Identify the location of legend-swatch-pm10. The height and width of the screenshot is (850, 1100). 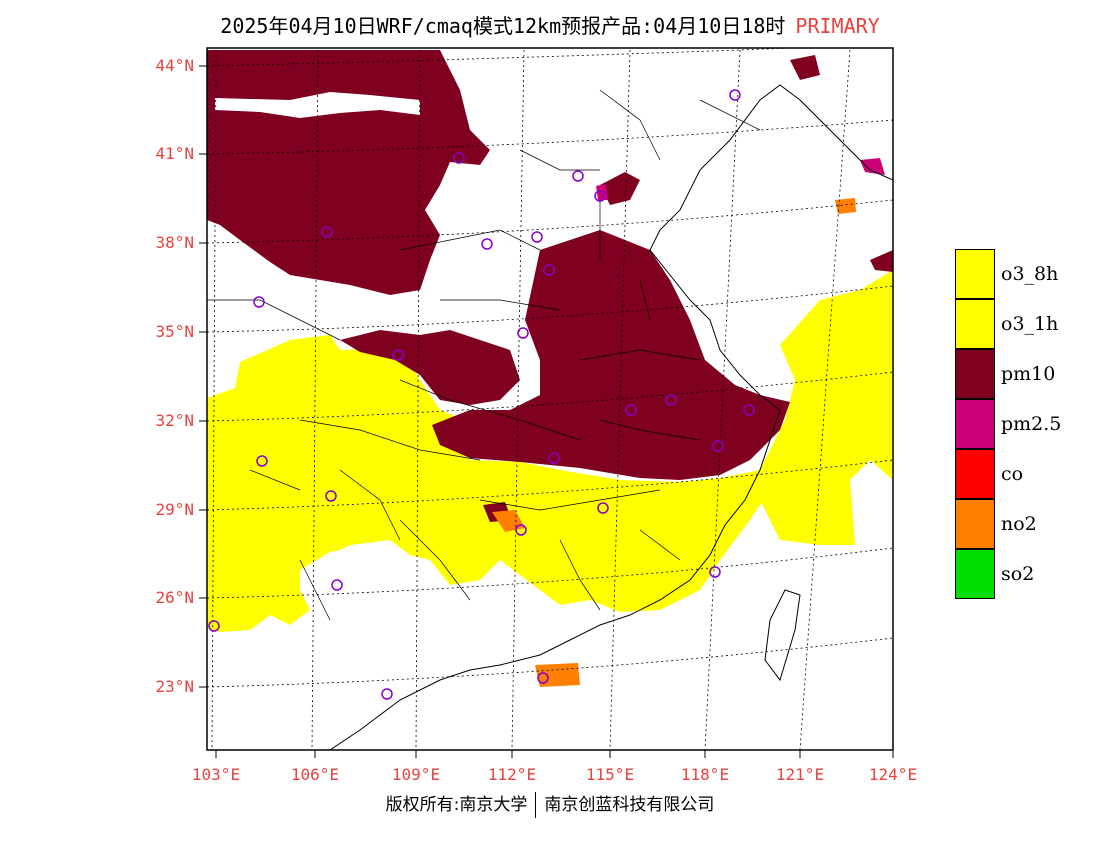
(975, 374).